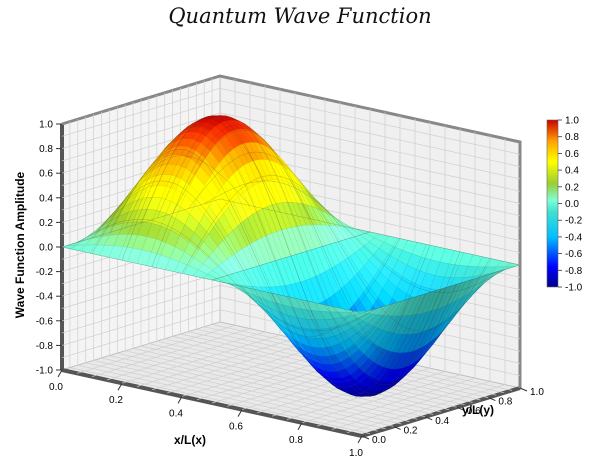  What do you see at coordinates (564, 205) in the screenshot?
I see `colorbar: -1.0 -0.8 -0.6 -0.4 -0.2 0.0 0.2 0.4 0.6 0.8 1.0` at bounding box center [564, 205].